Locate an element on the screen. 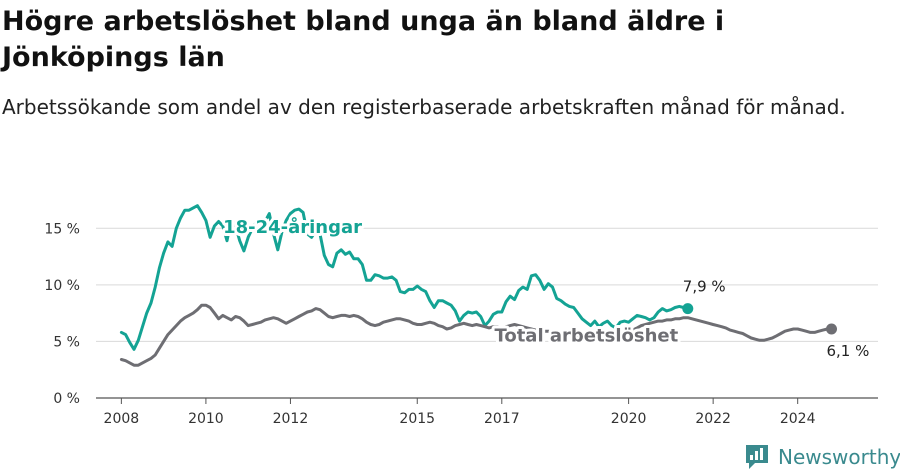 This screenshot has width=900, height=474. y-tick-label: 0 % is located at coordinates (66, 399).